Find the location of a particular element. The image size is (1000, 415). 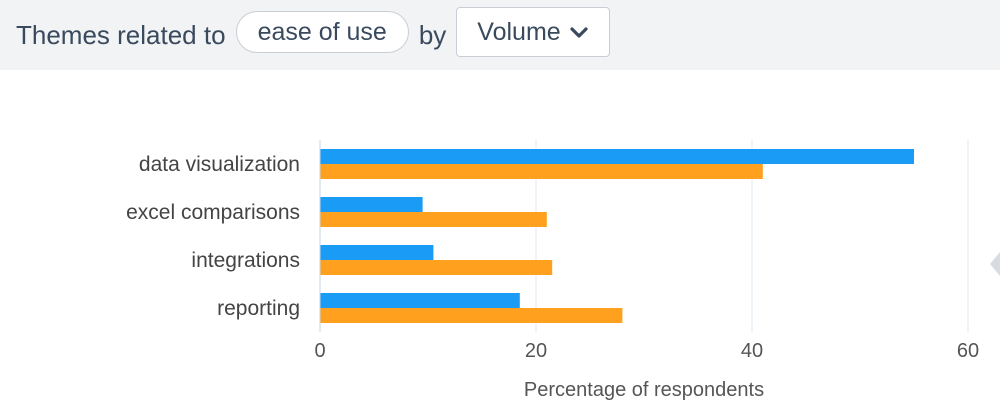

side-expand-handle is located at coordinates (994, 264).